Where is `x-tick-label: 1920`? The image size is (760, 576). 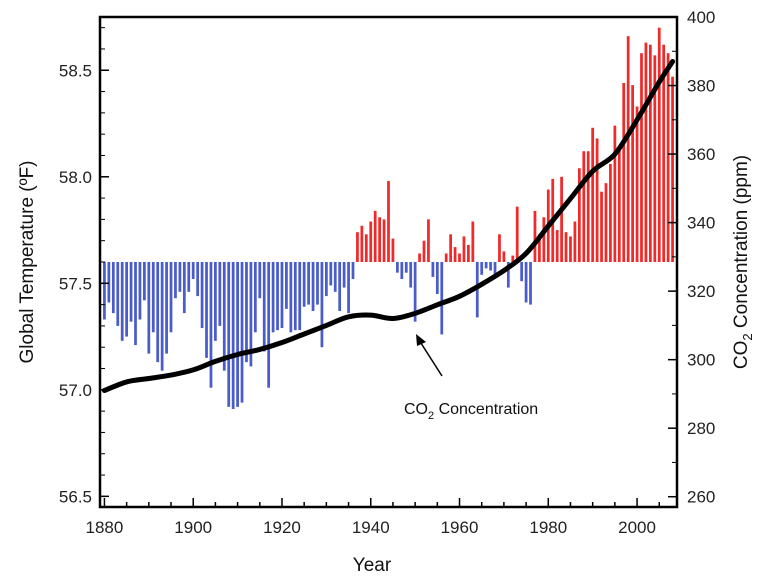
x-tick-label: 1920 is located at coordinates (282, 527).